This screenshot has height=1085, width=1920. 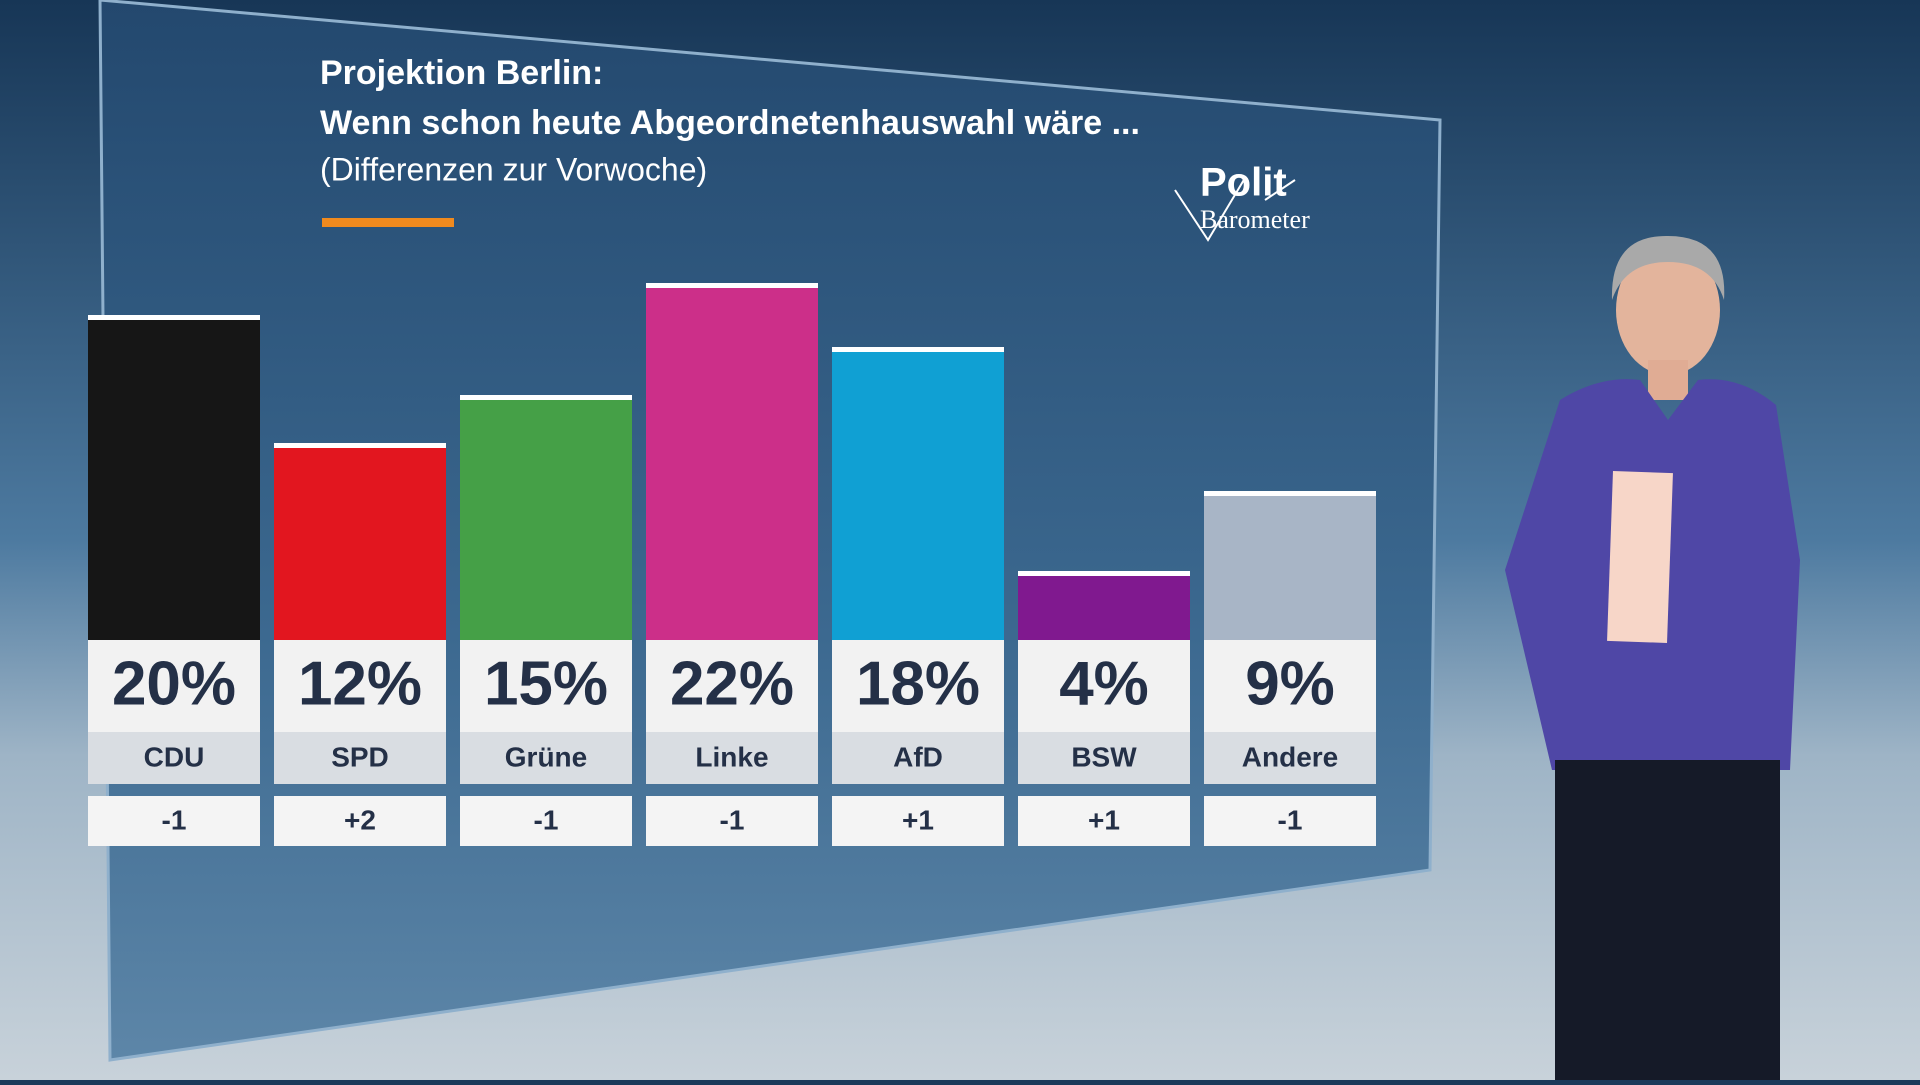 I want to click on value-label: 4%, so click(x=1104, y=683).